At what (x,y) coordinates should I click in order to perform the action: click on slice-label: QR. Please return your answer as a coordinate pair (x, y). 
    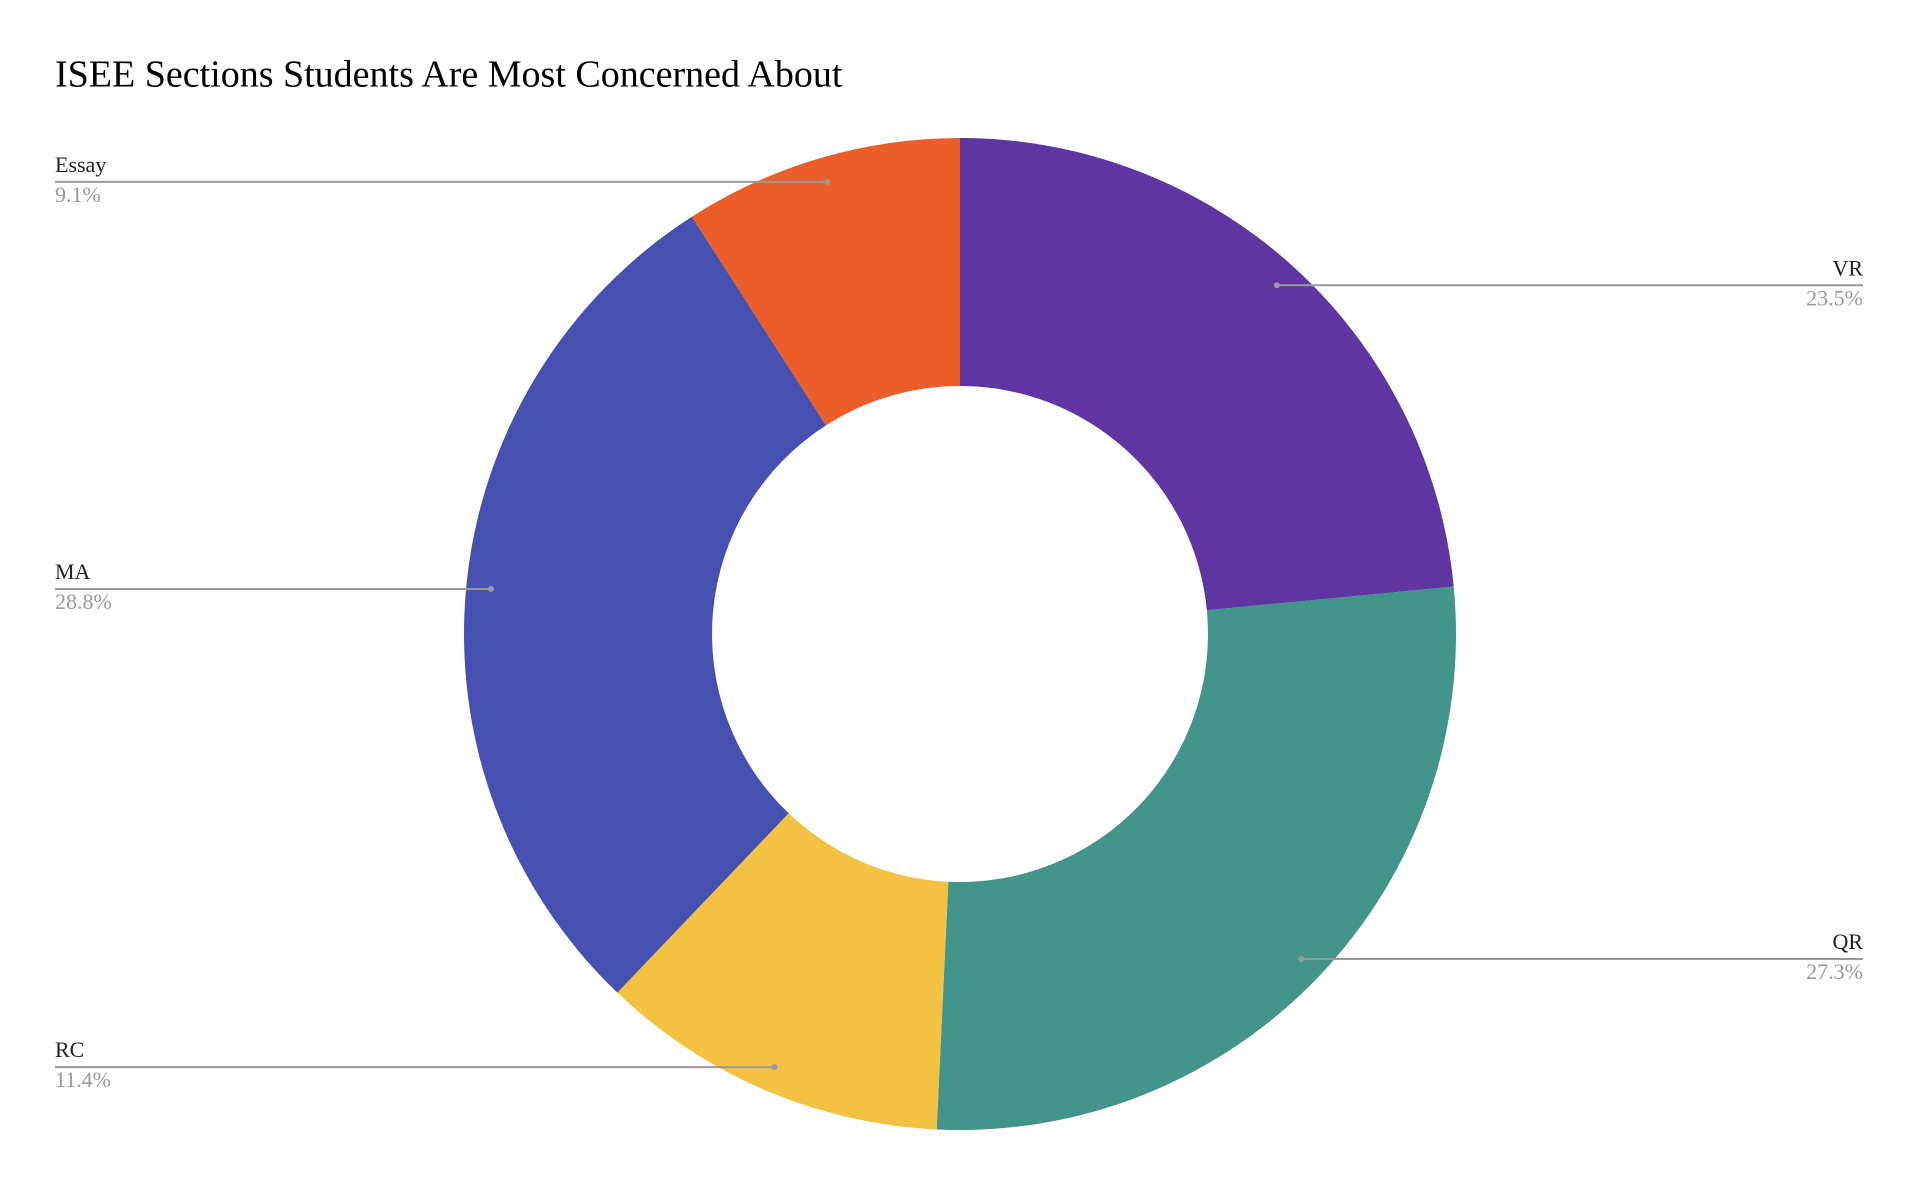
    Looking at the image, I should click on (1847, 941).